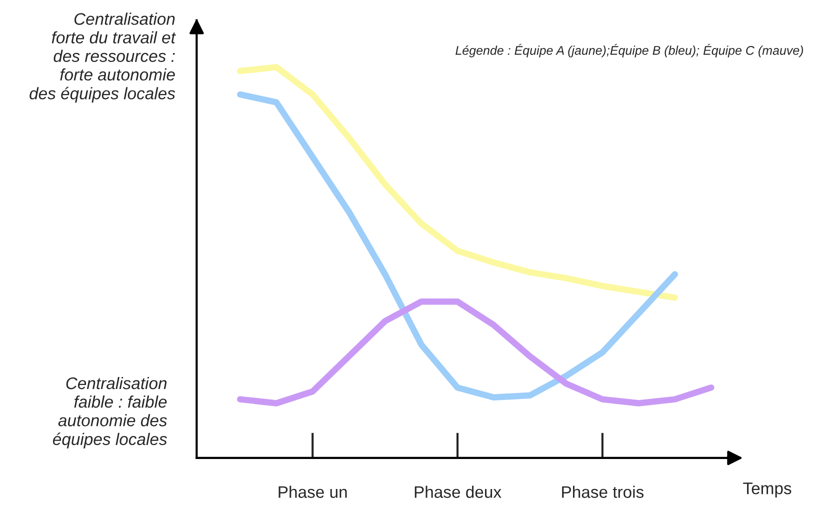  I want to click on text: Centralisation forte du travail et des ressources : forte autonomie des équipes locales, so click(103, 57).